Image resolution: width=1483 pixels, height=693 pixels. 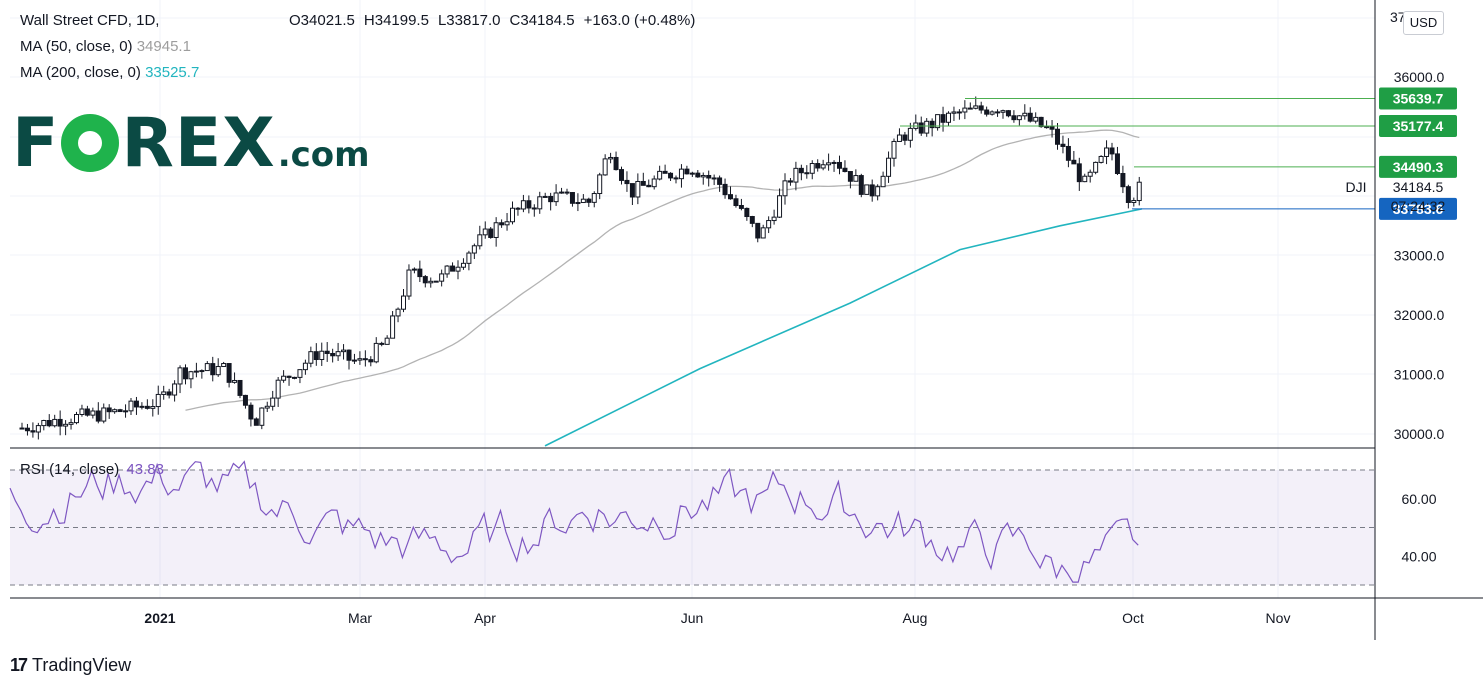 What do you see at coordinates (90, 143) in the screenshot?
I see `forex-logo-coin-icon` at bounding box center [90, 143].